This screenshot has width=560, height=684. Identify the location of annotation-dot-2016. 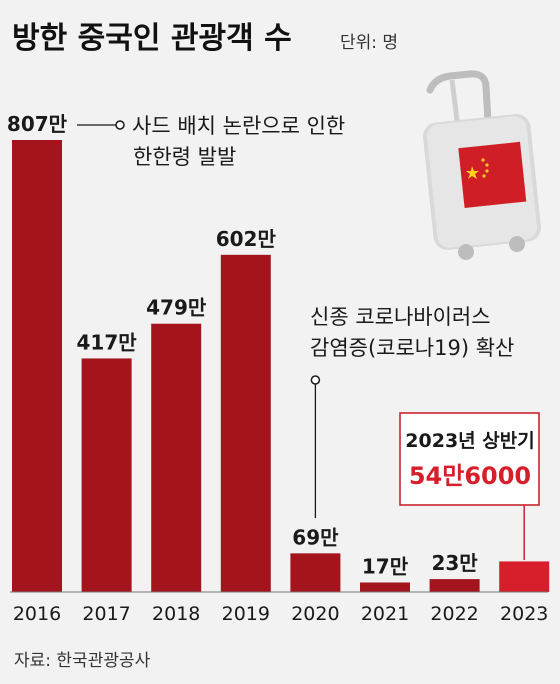
(120, 125).